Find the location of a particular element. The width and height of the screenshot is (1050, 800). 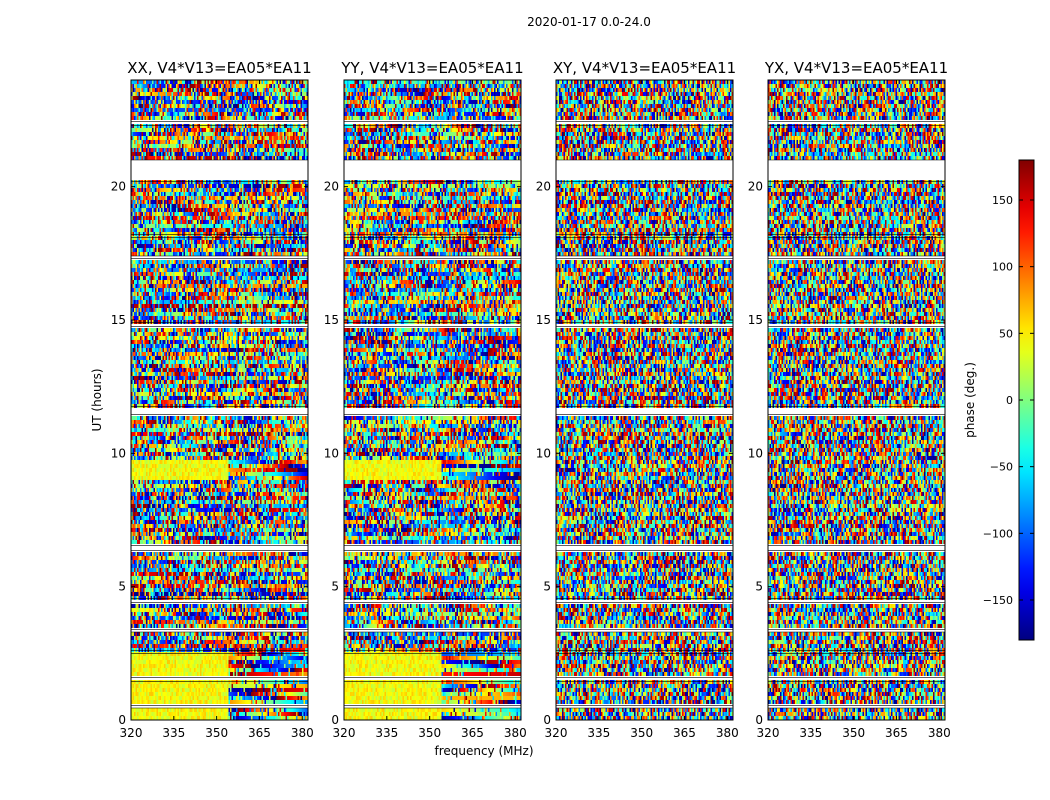

panel-title: YX, V4*V13=EA05*EA11 is located at coordinates (856, 68).